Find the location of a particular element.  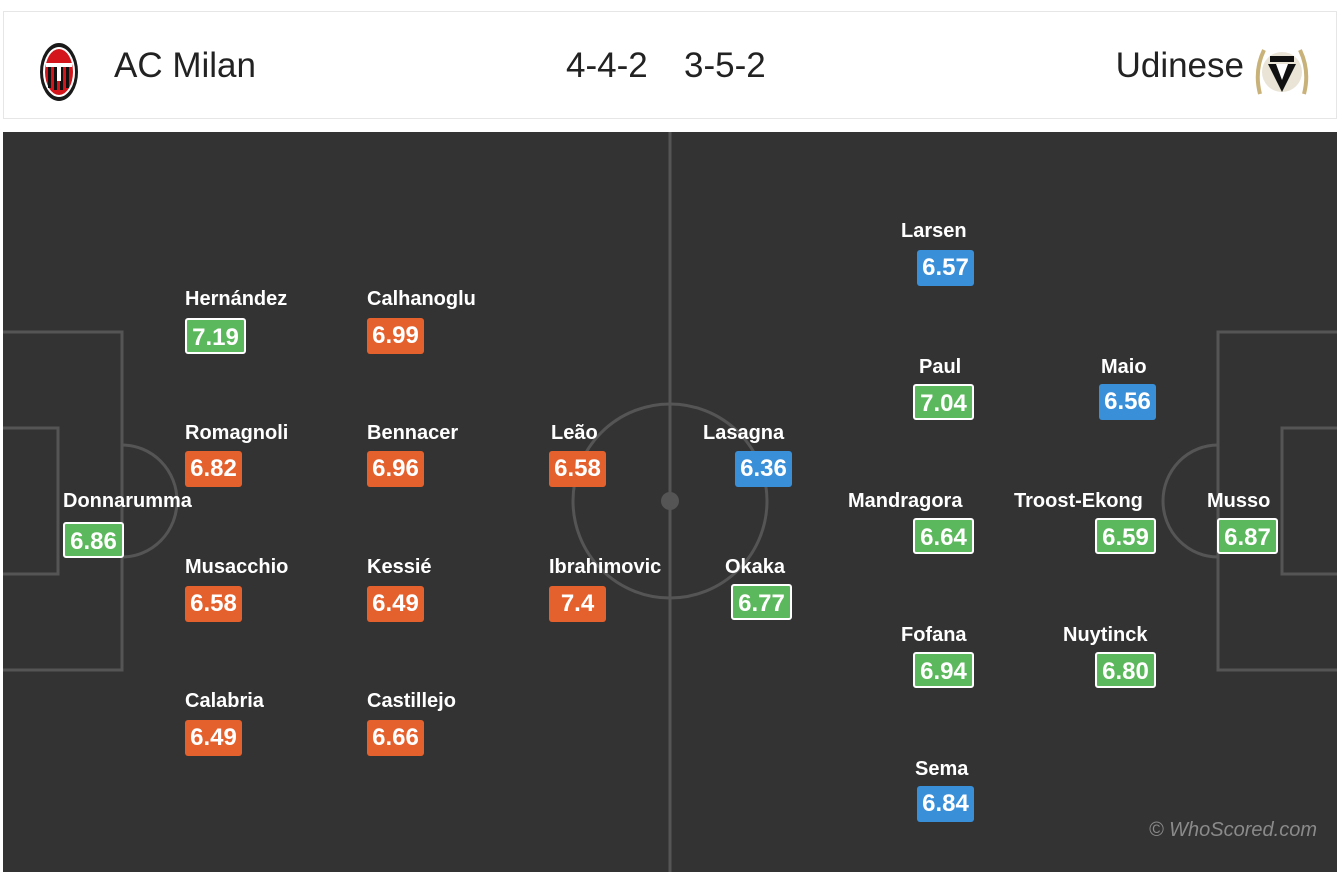

player-name: Nuytinck is located at coordinates (1105, 635).